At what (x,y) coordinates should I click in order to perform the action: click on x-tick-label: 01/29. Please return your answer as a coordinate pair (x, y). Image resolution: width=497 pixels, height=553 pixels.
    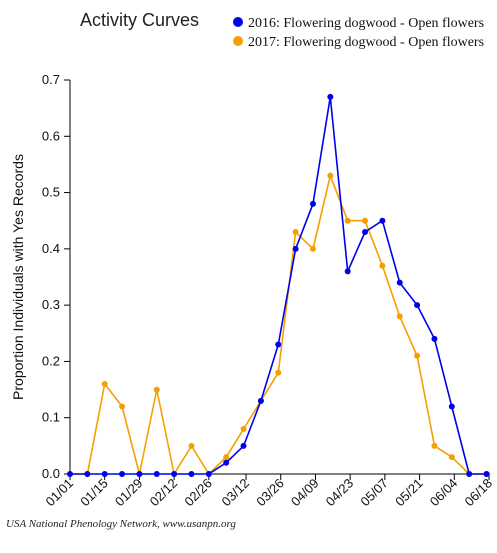
    Looking at the image, I should click on (129, 493).